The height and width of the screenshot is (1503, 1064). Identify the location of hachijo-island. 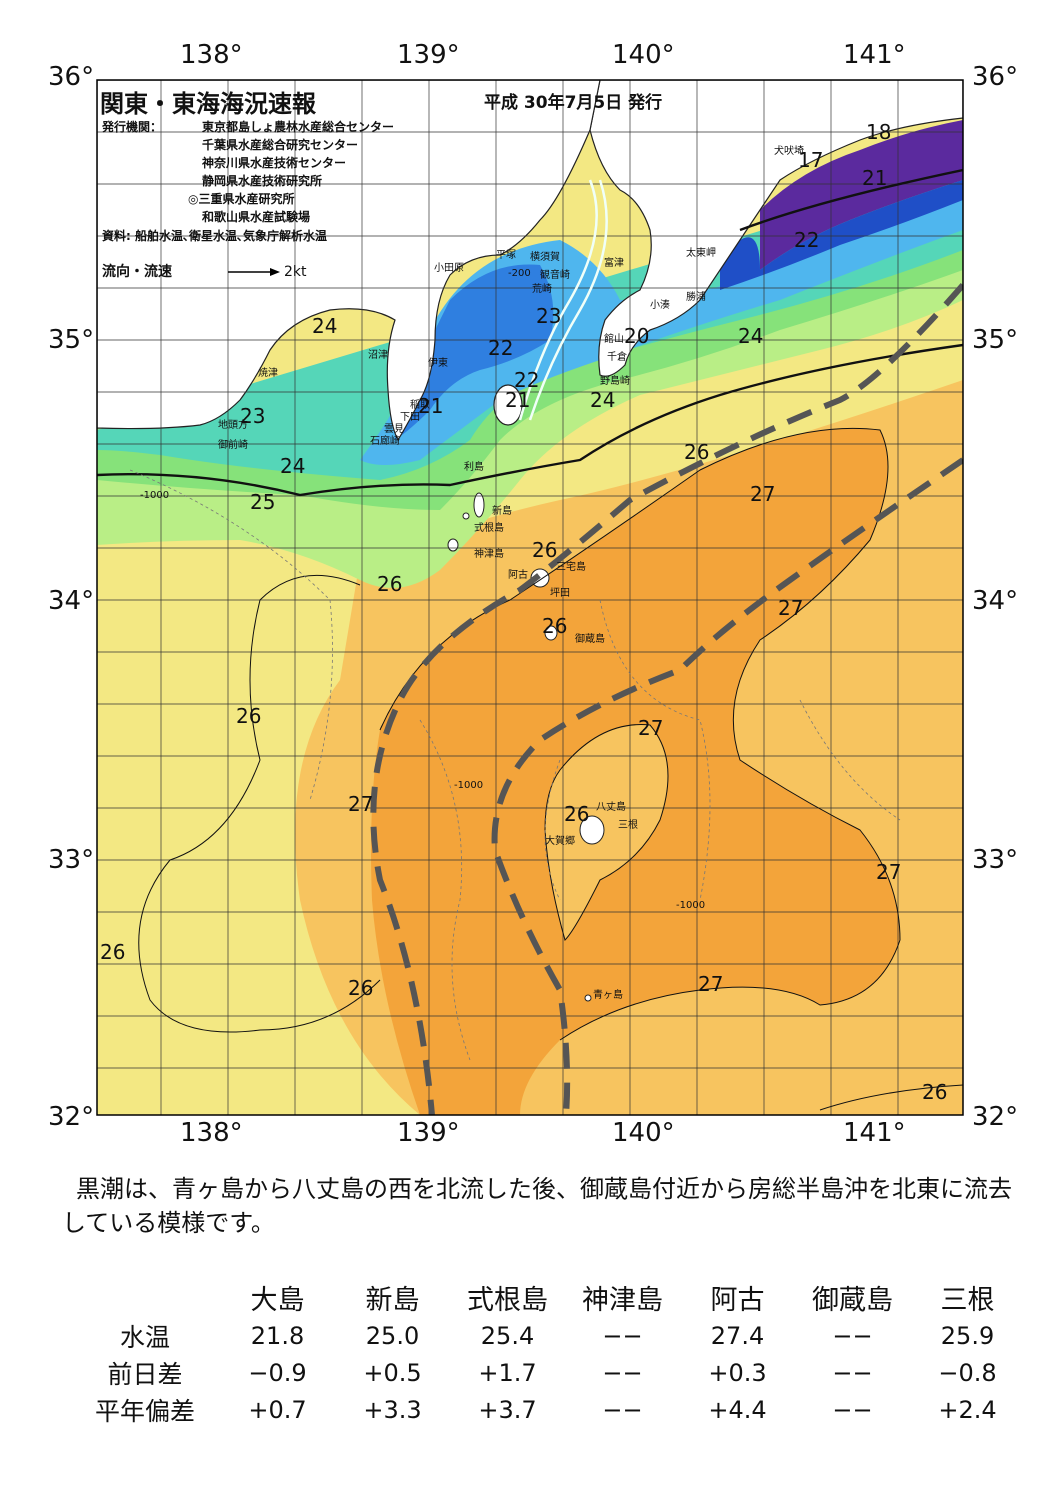
(592, 830).